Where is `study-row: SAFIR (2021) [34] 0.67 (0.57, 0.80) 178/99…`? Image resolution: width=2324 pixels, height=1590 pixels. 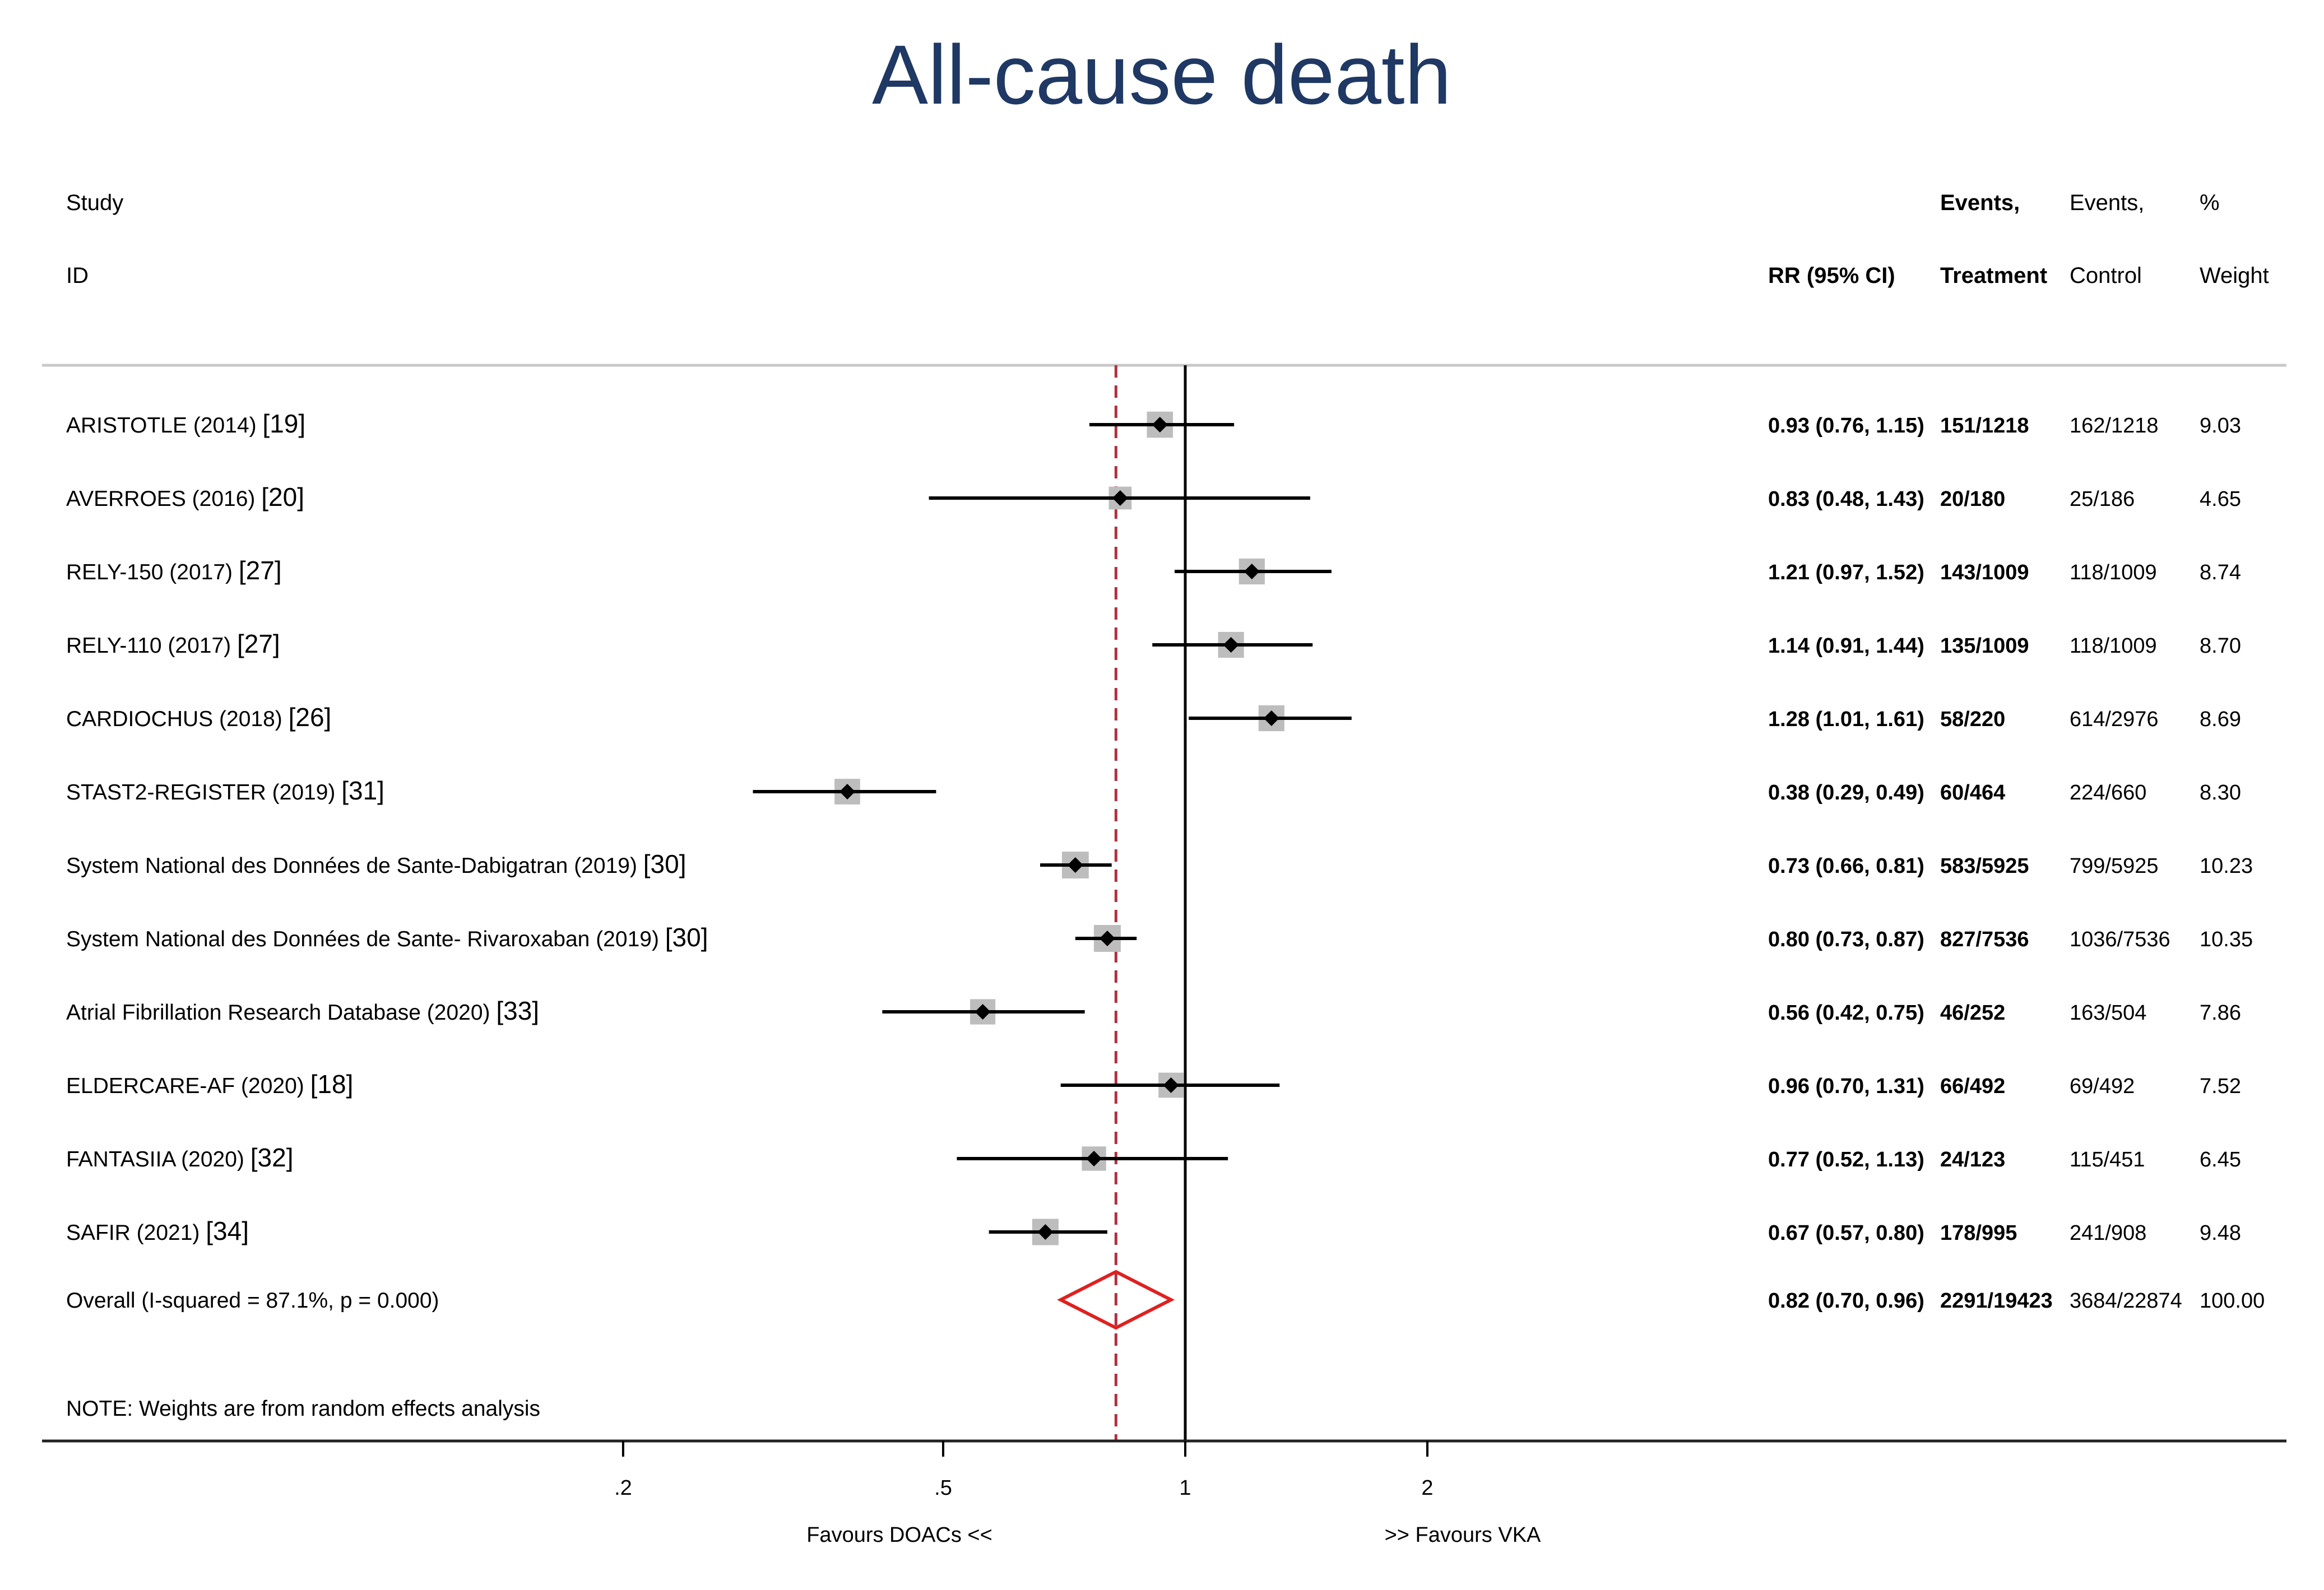 study-row: SAFIR (2021) [34] 0.67 (0.57, 0.80) 178/99… is located at coordinates (1153, 1230).